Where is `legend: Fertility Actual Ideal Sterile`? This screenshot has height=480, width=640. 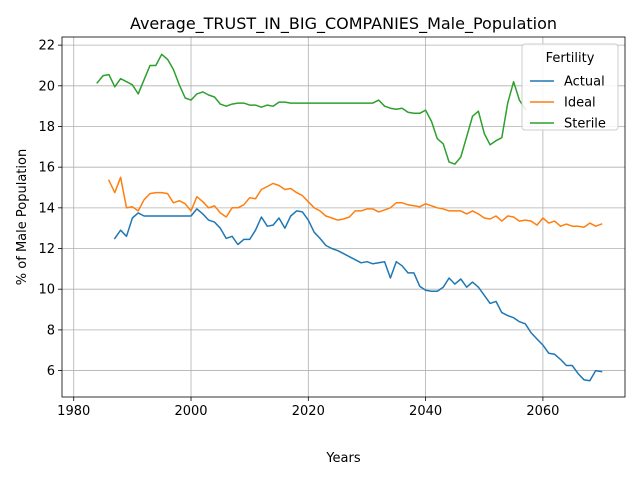 legend: Fertility Actual Ideal Sterile is located at coordinates (570, 87).